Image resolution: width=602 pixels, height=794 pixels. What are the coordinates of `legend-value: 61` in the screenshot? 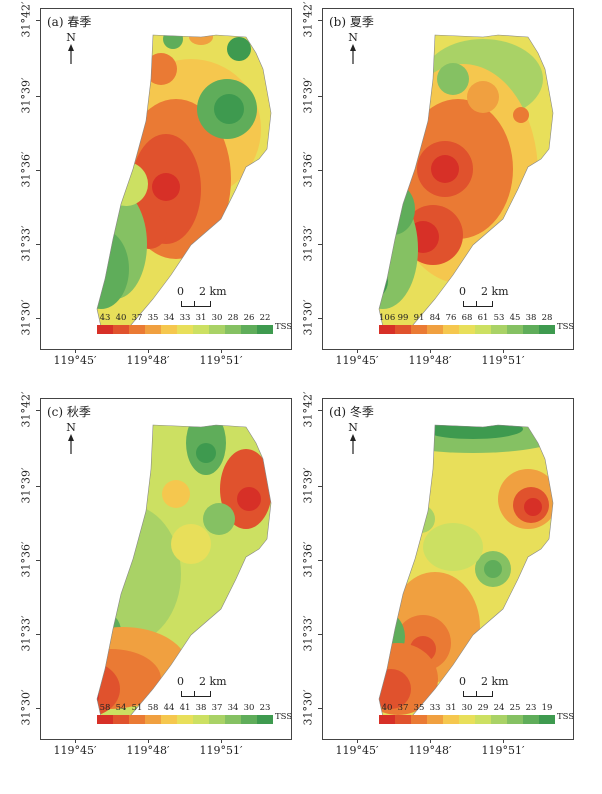 It's located at (483, 318).